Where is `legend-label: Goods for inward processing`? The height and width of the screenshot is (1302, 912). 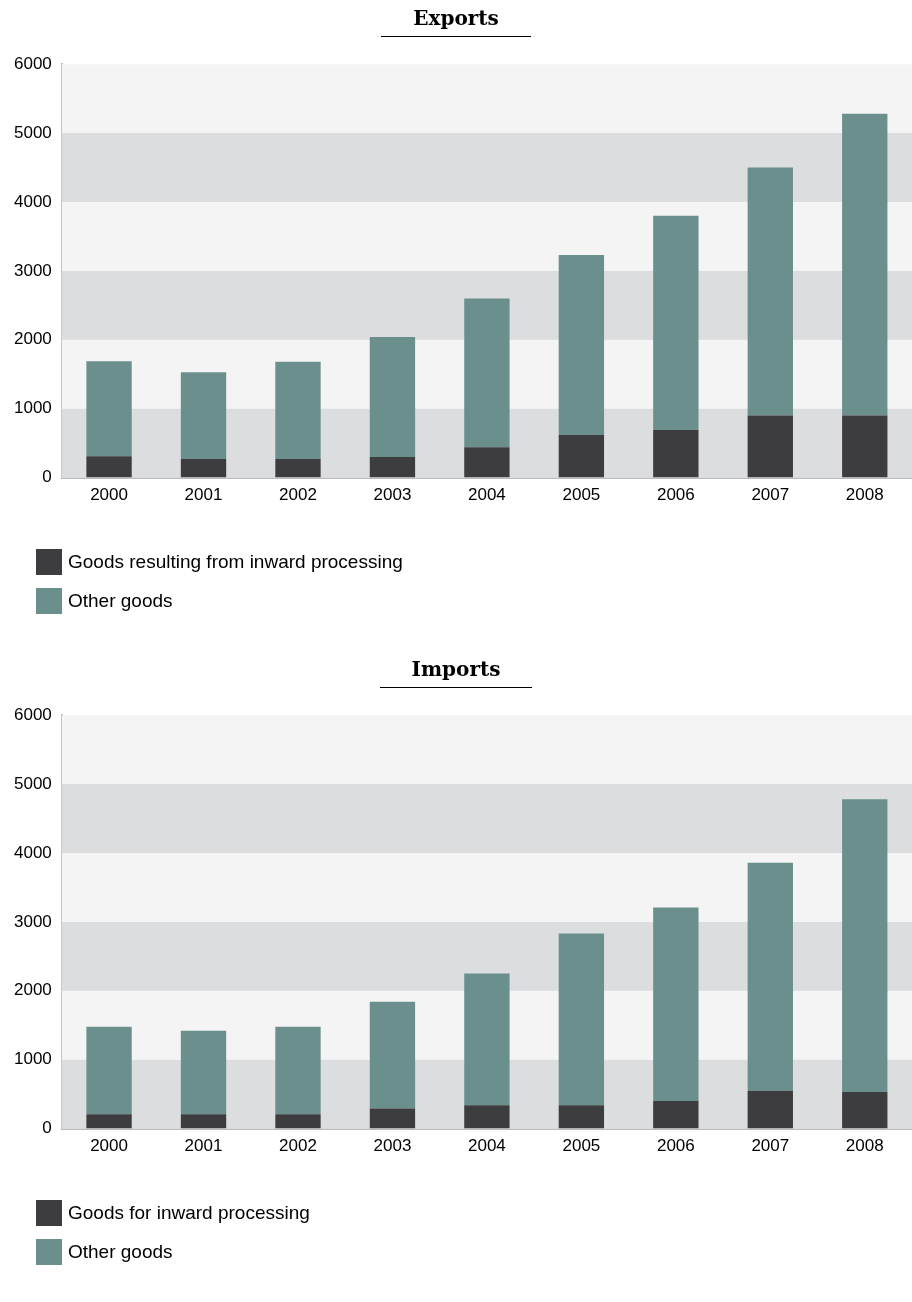
legend-label: Goods for inward processing is located at coordinates (189, 1212).